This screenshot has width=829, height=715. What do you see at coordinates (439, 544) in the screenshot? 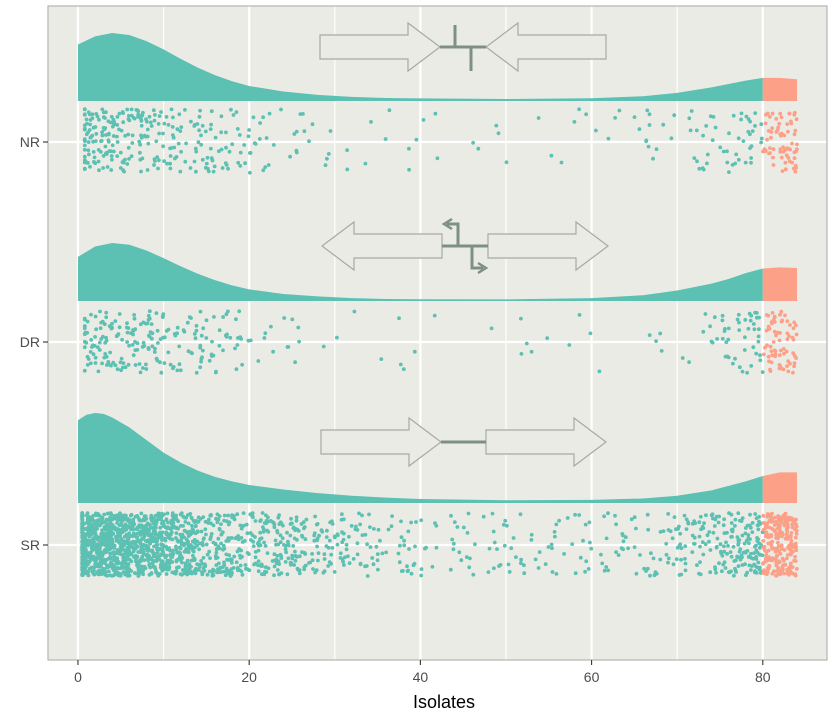
I see `point-group` at bounding box center [439, 544].